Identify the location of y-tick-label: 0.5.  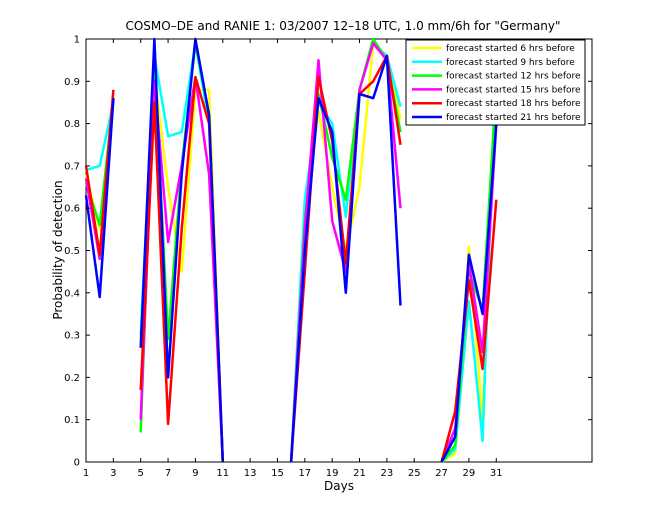
(72, 251).